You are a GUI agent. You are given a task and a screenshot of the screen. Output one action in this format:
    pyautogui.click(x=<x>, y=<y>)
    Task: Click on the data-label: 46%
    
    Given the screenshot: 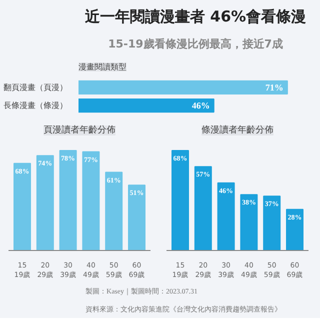 What is the action you would take?
    pyautogui.click(x=201, y=105)
    